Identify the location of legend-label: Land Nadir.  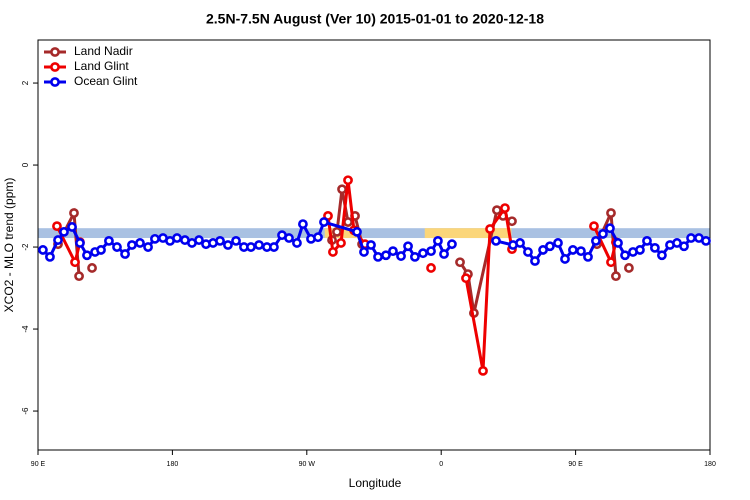
(103, 51).